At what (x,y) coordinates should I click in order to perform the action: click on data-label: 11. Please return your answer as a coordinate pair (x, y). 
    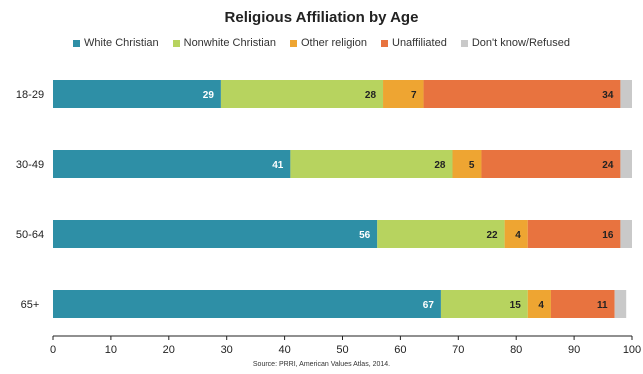
    Looking at the image, I should click on (602, 305).